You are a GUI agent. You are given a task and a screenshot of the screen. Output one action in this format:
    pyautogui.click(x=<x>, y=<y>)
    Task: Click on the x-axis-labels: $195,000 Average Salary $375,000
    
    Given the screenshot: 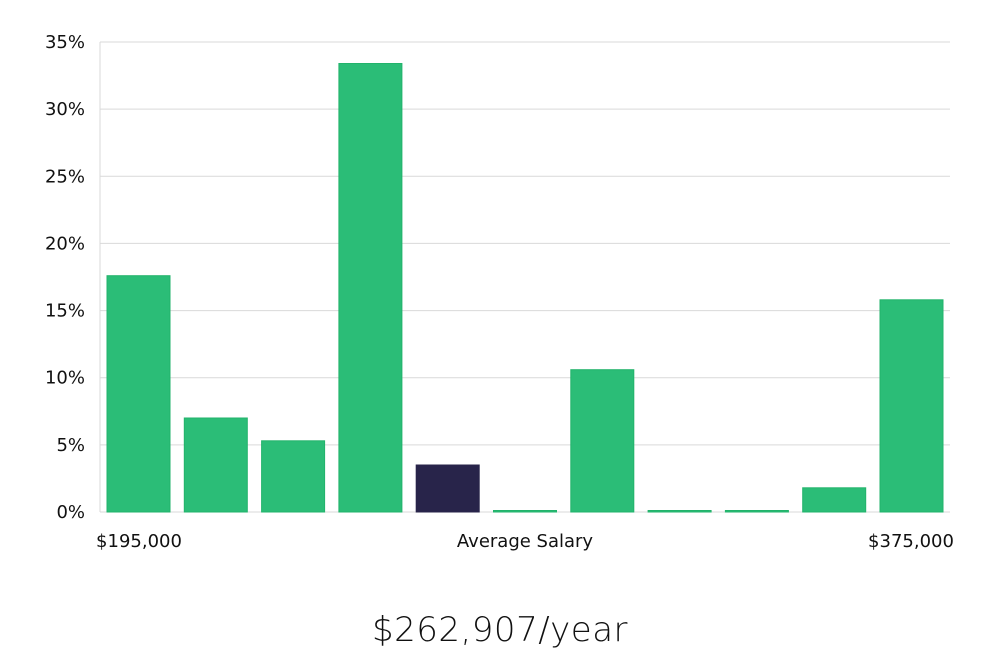 What is the action you would take?
    pyautogui.click(x=525, y=541)
    